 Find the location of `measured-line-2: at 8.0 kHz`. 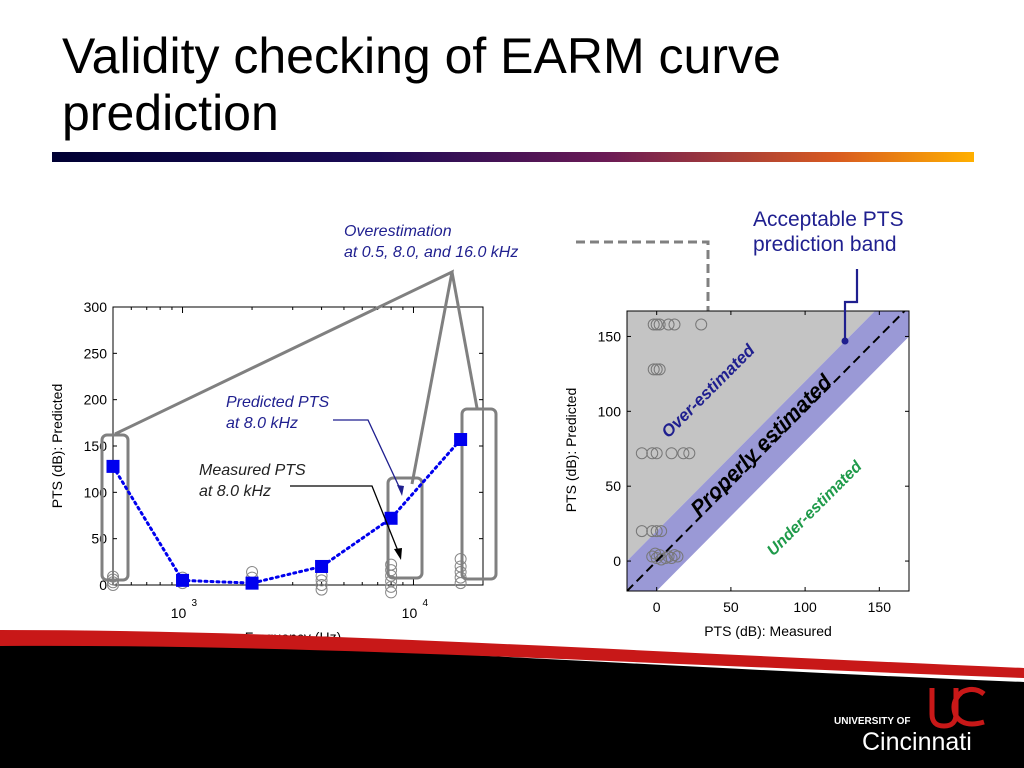

measured-line-2: at 8.0 kHz is located at coordinates (235, 491).